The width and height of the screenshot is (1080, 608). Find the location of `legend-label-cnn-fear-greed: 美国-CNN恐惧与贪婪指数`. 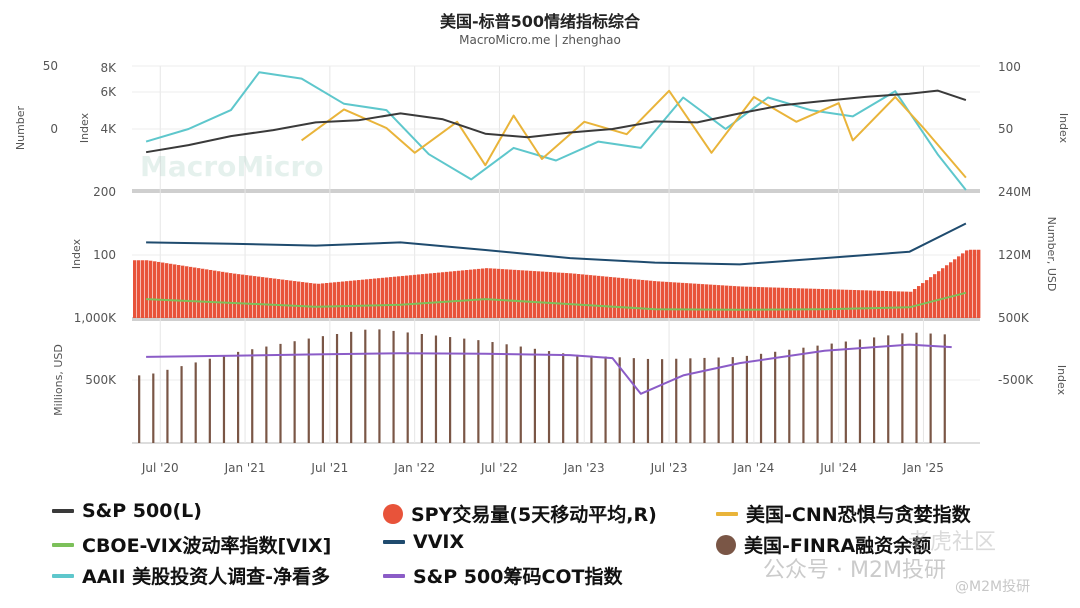

legend-label-cnn-fear-greed: 美国-CNN恐惧与贪婪指数 is located at coordinates (858, 515).